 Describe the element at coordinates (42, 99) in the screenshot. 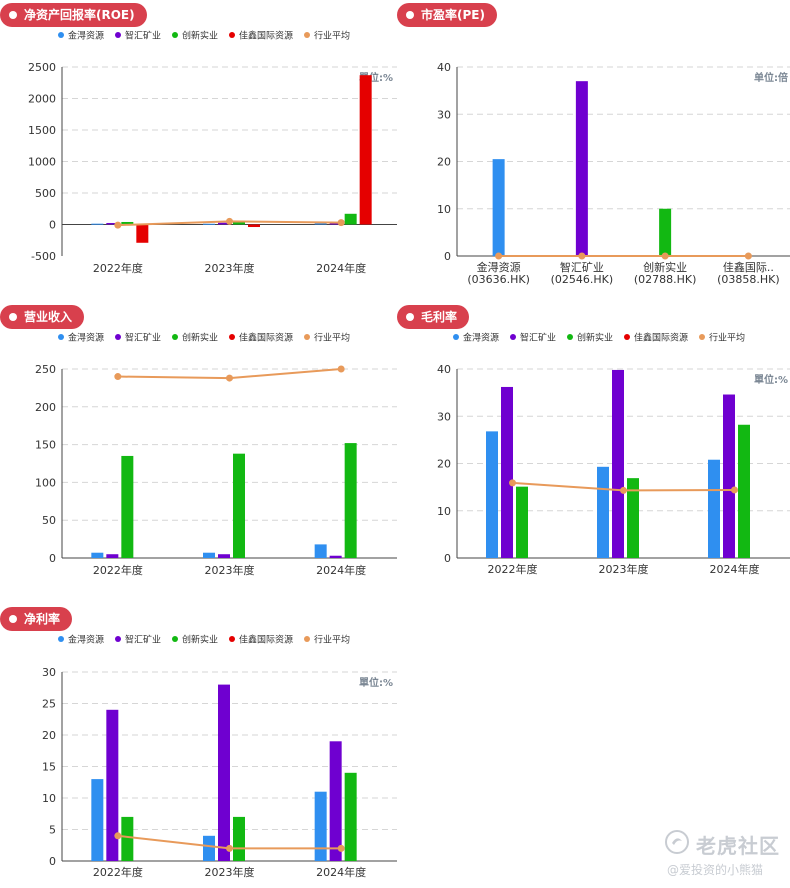

I see `y-tick-label: 2000` at that location.